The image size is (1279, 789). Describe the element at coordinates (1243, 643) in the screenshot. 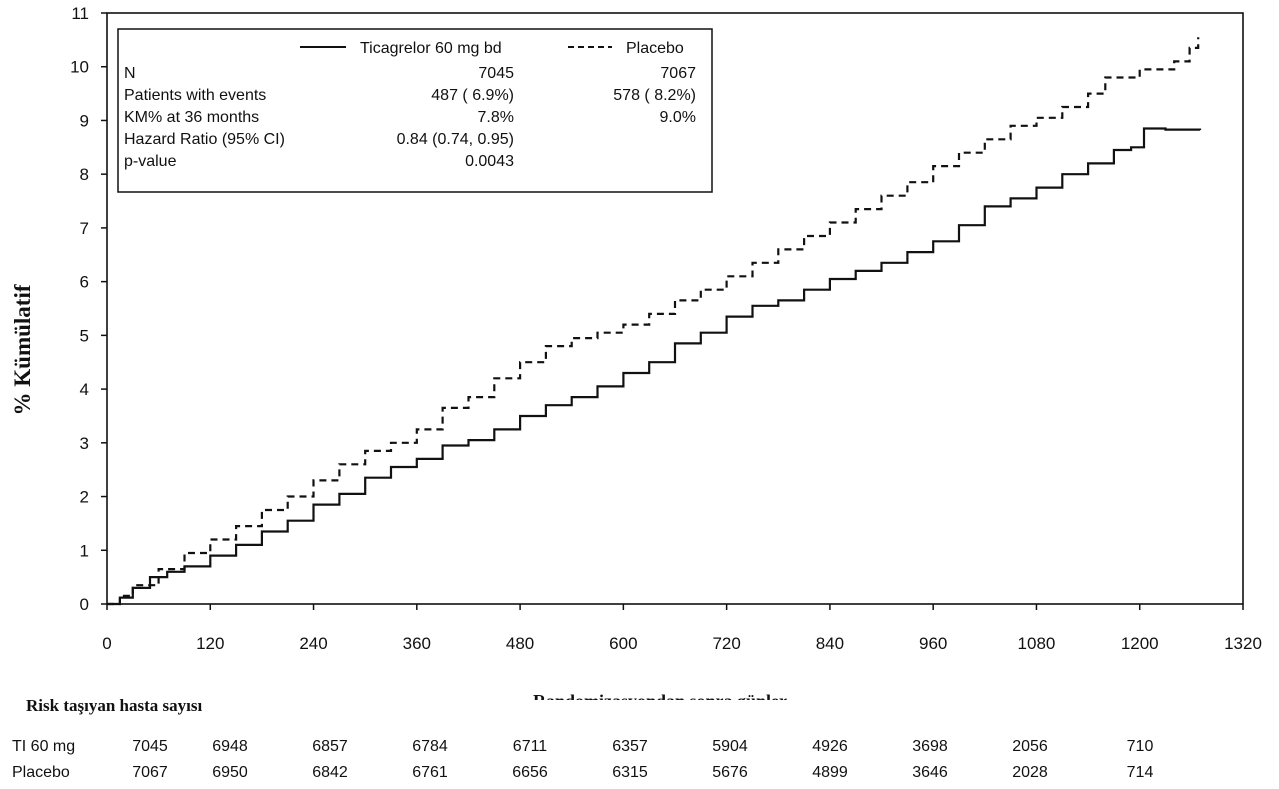

I see `x-tick-label: 1320` at that location.